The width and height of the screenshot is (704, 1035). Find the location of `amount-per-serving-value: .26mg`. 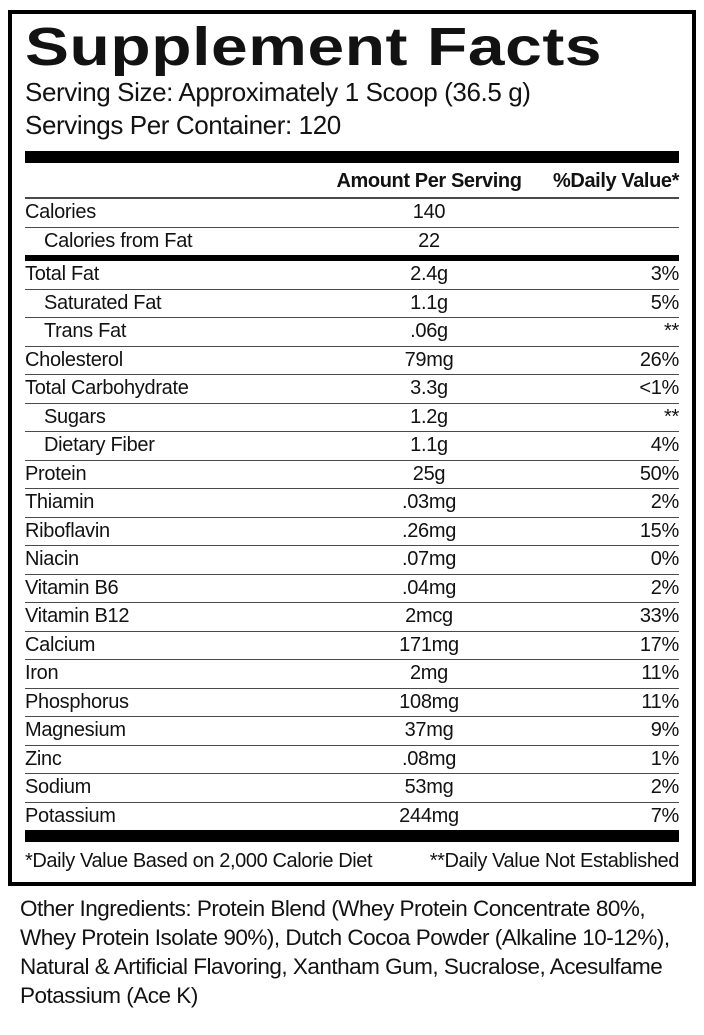

amount-per-serving-value: .26mg is located at coordinates (429, 530).